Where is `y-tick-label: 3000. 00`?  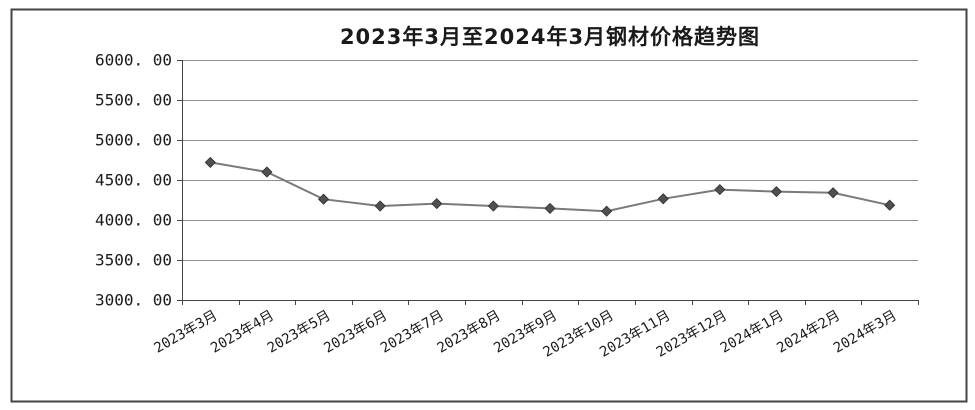
y-tick-label: 3000. 00 is located at coordinates (133, 300).